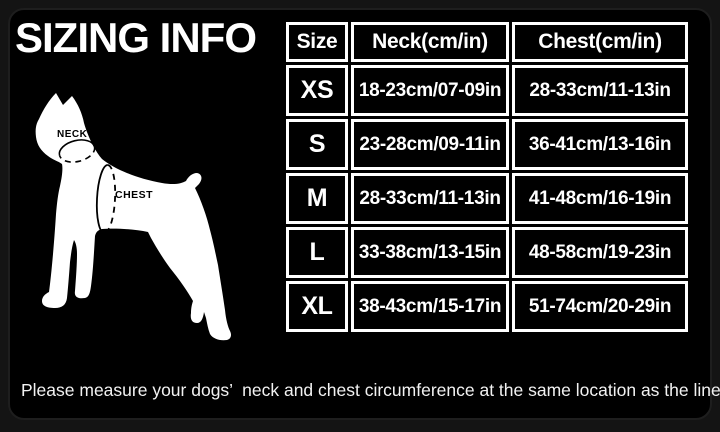 This screenshot has height=432, width=720. What do you see at coordinates (600, 144) in the screenshot?
I see `chest-value: 36-41cm/13-16in` at bounding box center [600, 144].